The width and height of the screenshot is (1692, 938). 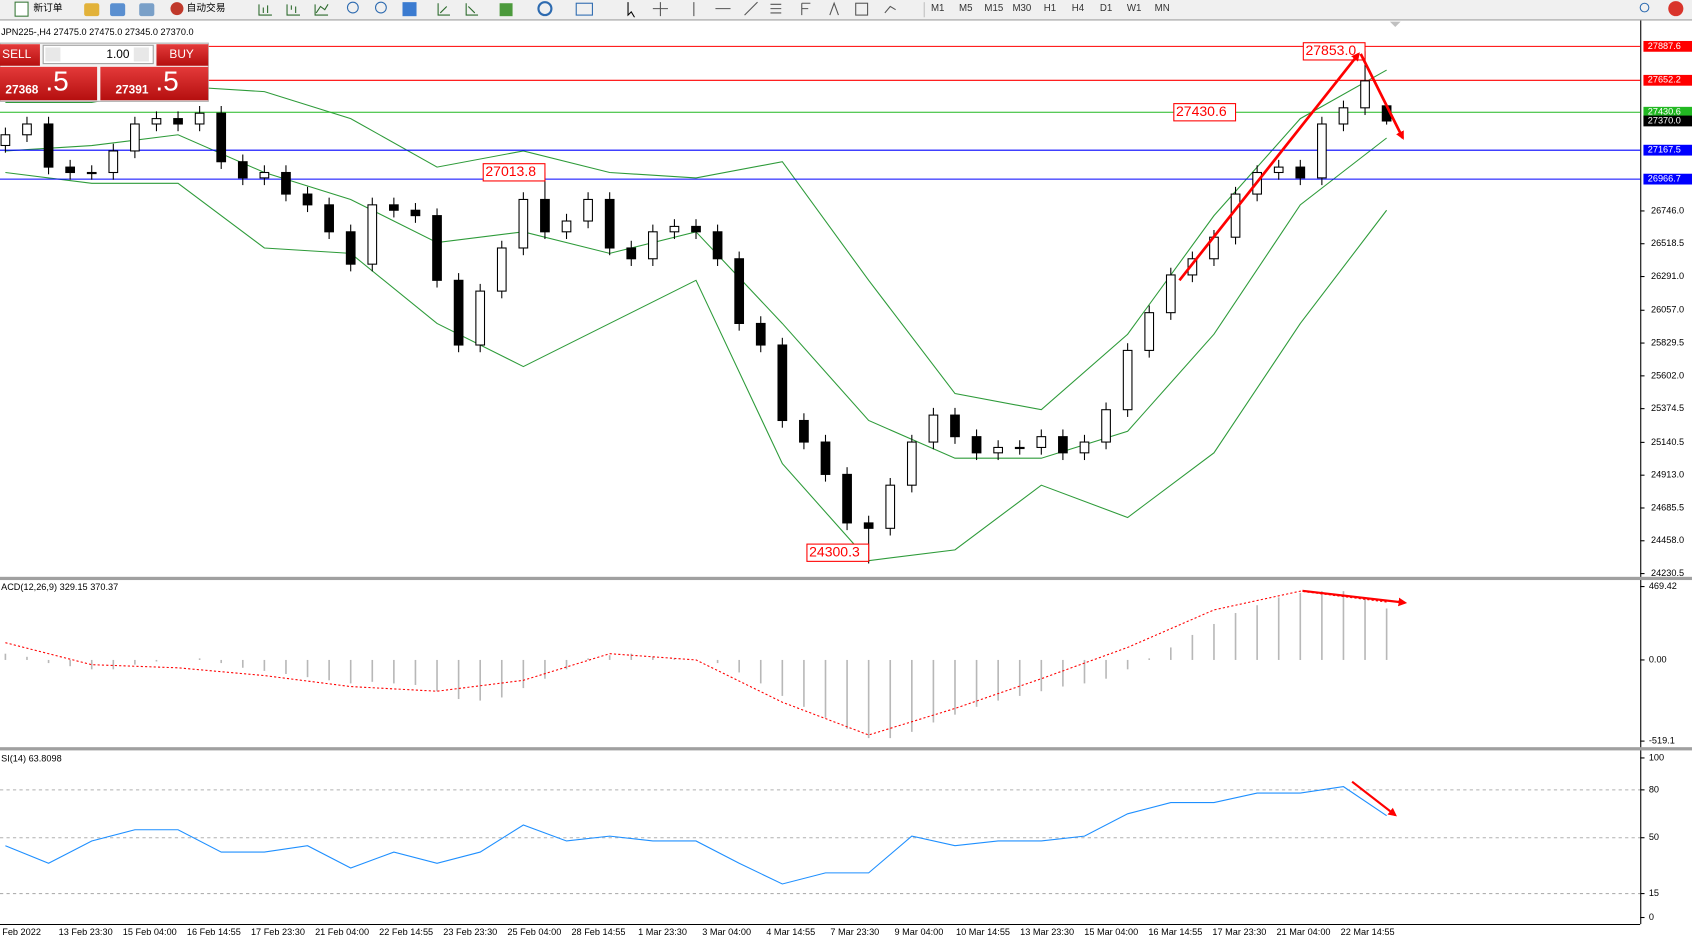 What do you see at coordinates (59, 587) in the screenshot?
I see `indicator-label: ACD(12,26,9) 329.15 370.37` at bounding box center [59, 587].